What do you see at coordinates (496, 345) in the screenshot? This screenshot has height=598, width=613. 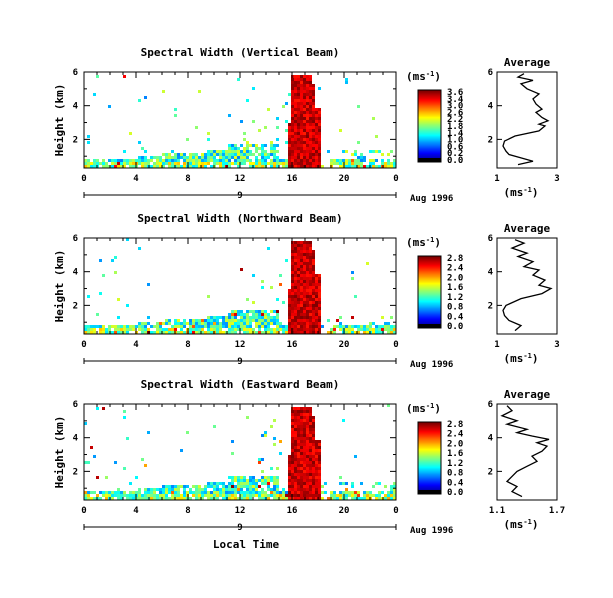 I see `profile-x-tick-label: 1` at bounding box center [496, 345].